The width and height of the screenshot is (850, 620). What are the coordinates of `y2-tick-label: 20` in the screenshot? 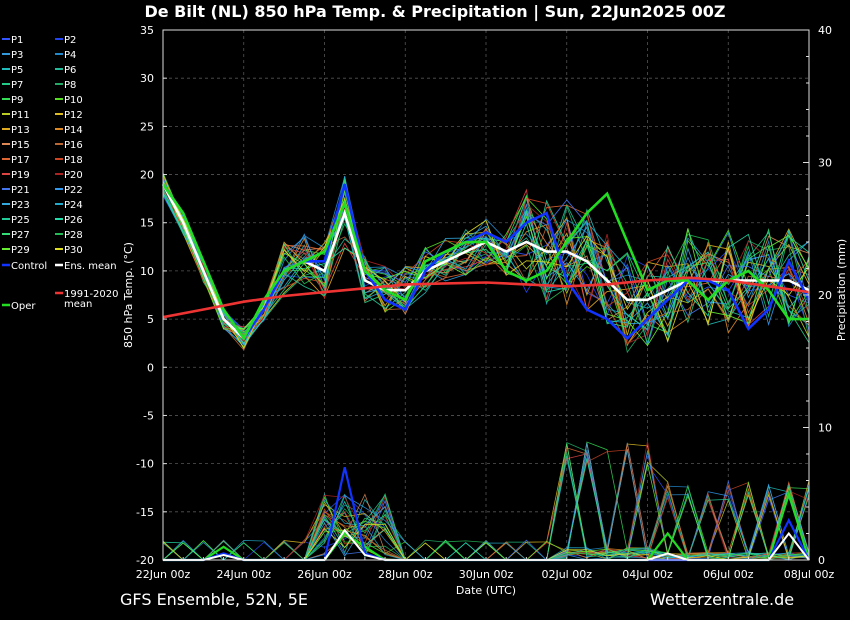 It's located at (825, 295).